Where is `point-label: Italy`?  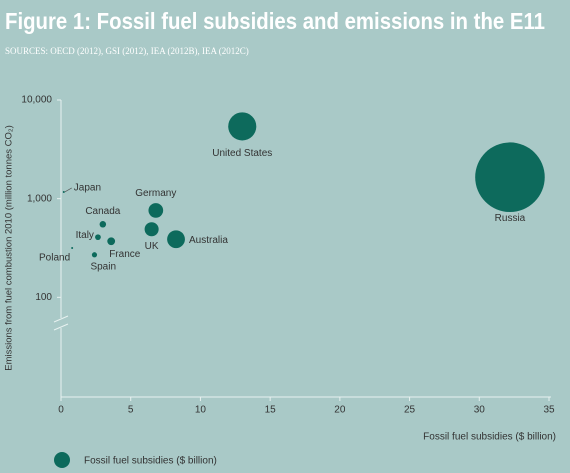
point-label: Italy is located at coordinates (85, 235).